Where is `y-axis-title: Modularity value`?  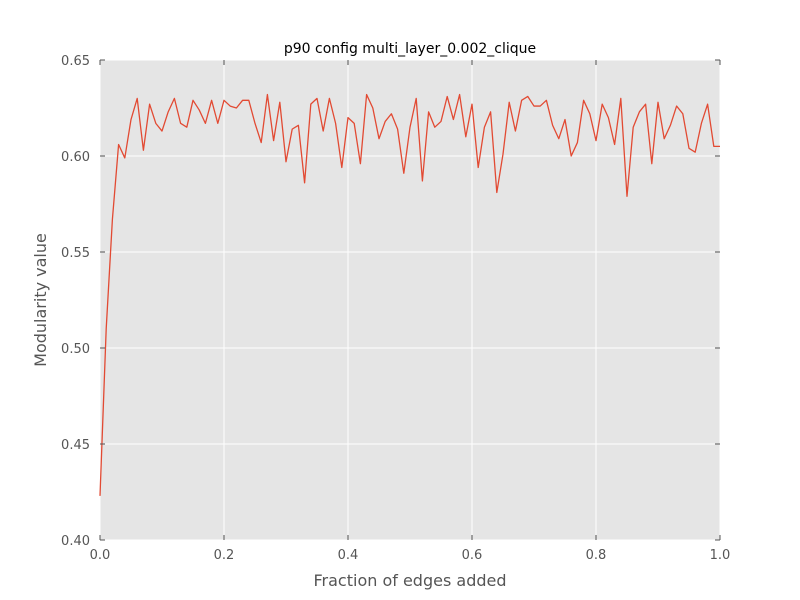
y-axis-title: Modularity value is located at coordinates (40, 300).